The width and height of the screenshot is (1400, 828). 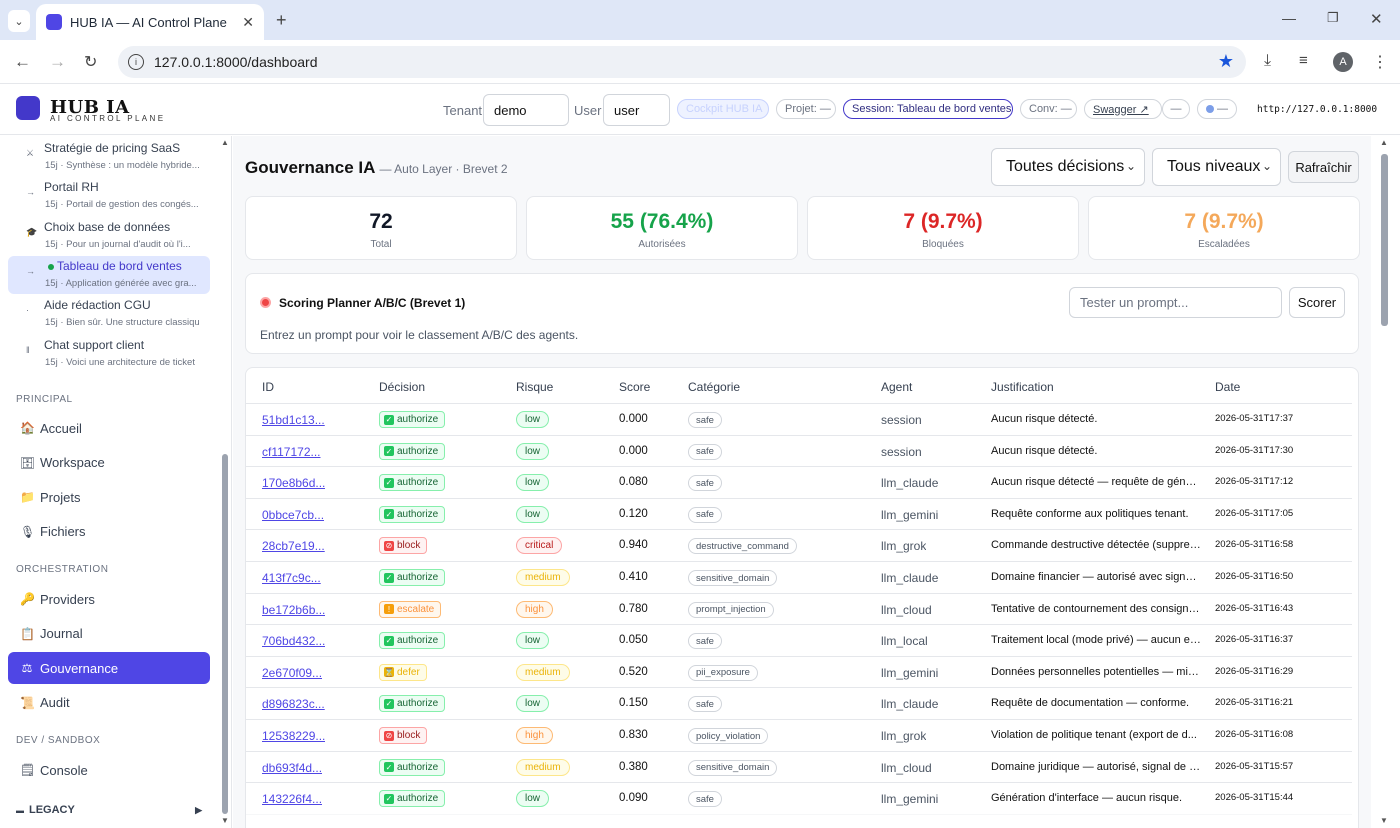 What do you see at coordinates (109, 532) in the screenshot?
I see `nav-item-fichiers: 🎙 Fichiers` at bounding box center [109, 532].